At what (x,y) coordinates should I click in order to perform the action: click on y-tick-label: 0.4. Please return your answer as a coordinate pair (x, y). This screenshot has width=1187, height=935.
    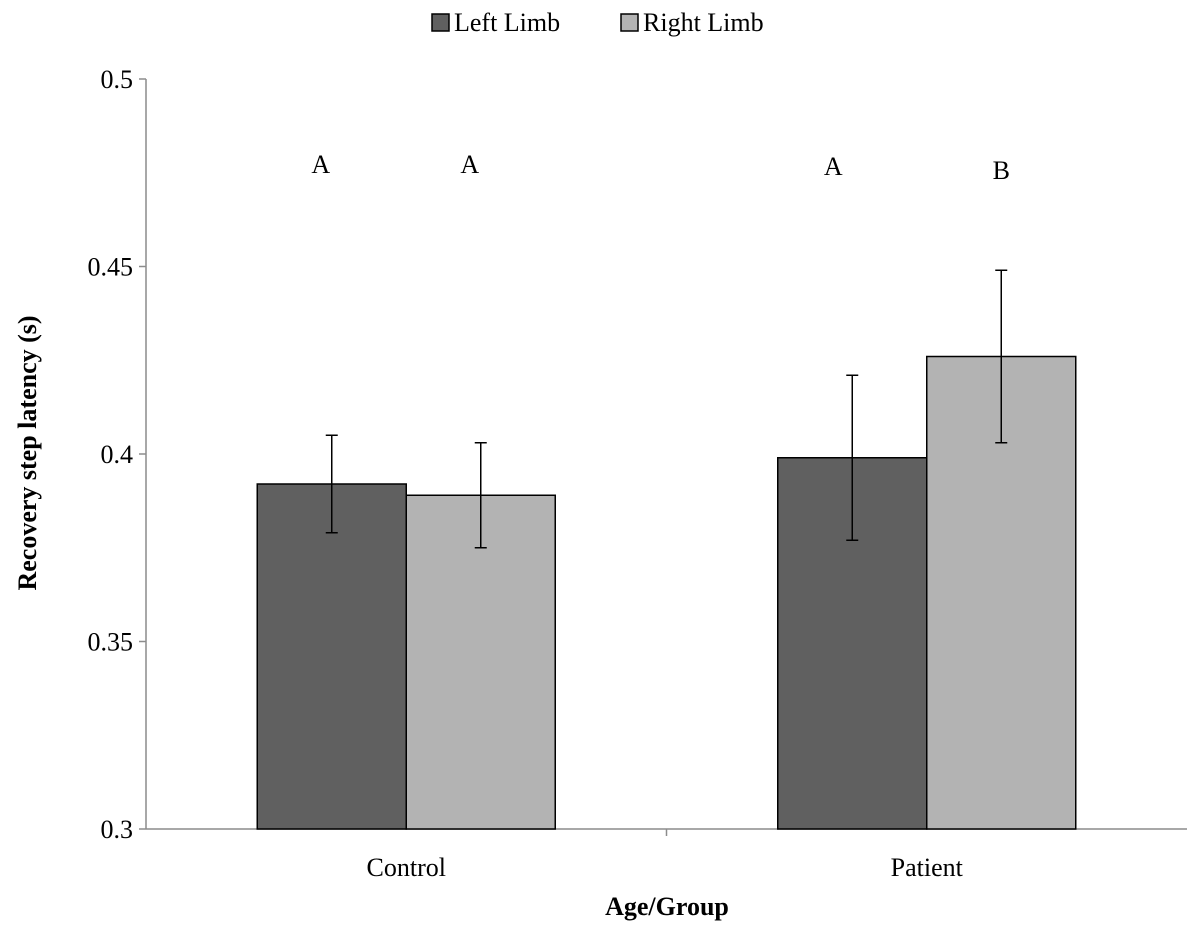
    Looking at the image, I should click on (117, 454).